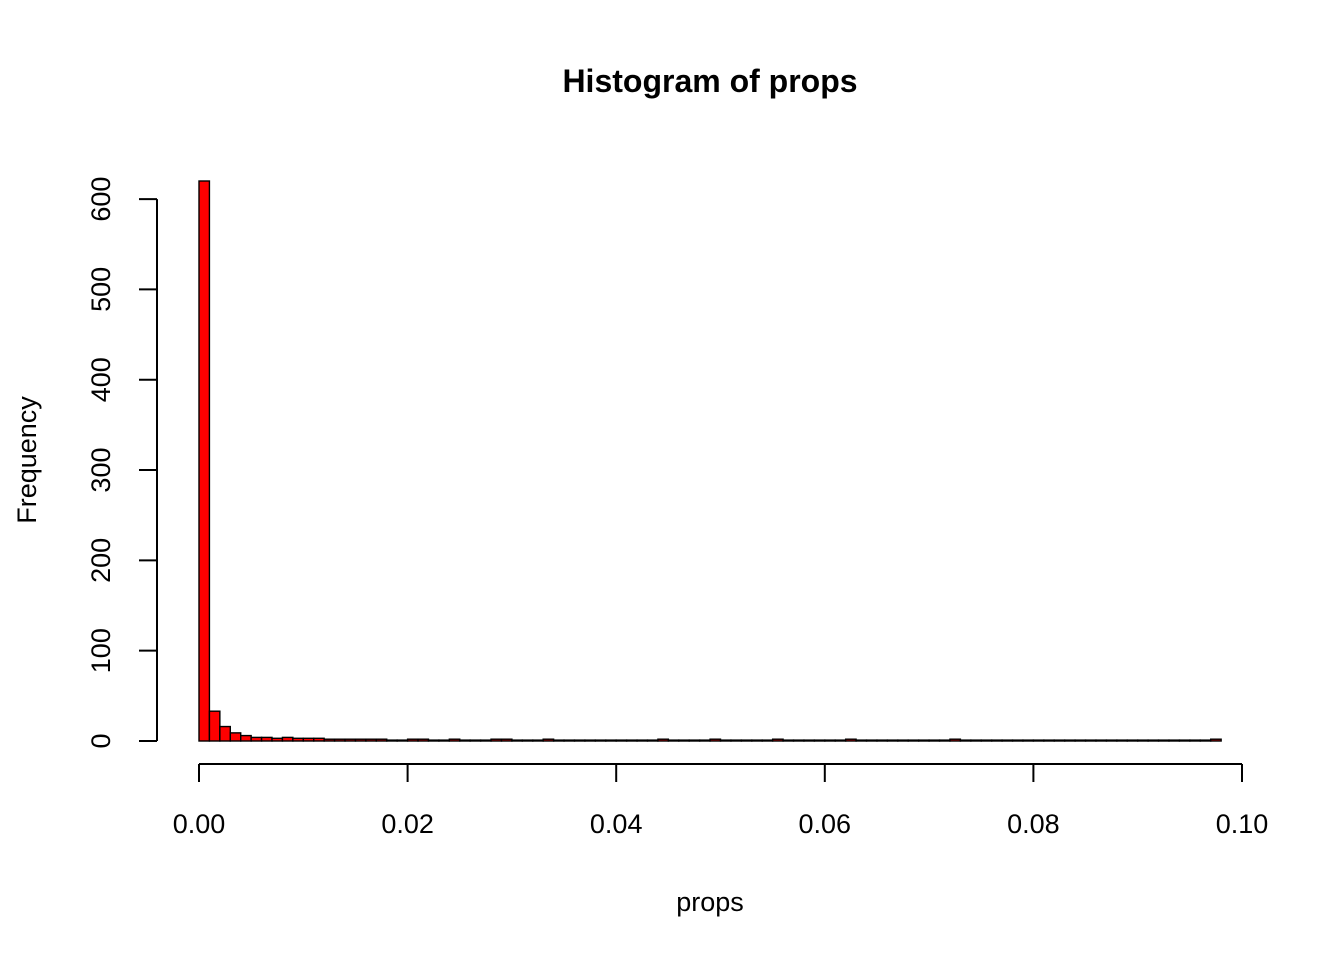 The width and height of the screenshot is (1344, 960). What do you see at coordinates (825, 824) in the screenshot?
I see `x-tick-label: 0.06` at bounding box center [825, 824].